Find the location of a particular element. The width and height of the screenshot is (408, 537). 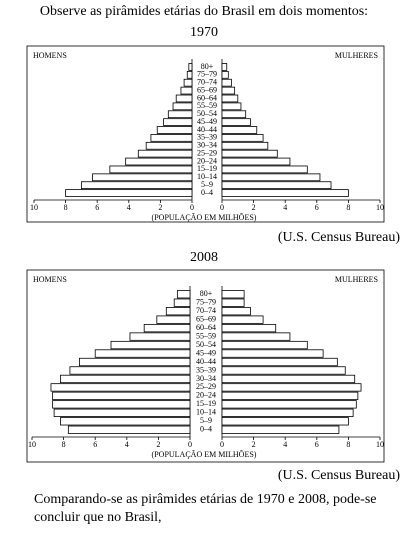

age-label: 40–44 is located at coordinates (206, 361).